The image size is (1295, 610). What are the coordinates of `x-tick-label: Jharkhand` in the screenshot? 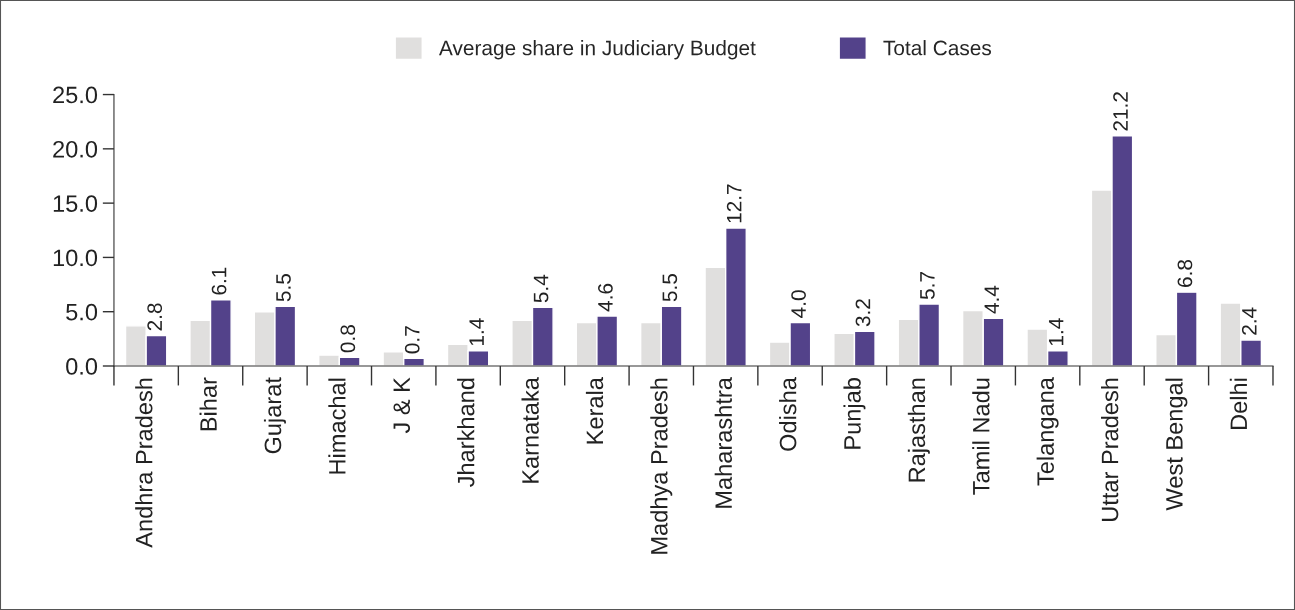 It's located at (466, 432).